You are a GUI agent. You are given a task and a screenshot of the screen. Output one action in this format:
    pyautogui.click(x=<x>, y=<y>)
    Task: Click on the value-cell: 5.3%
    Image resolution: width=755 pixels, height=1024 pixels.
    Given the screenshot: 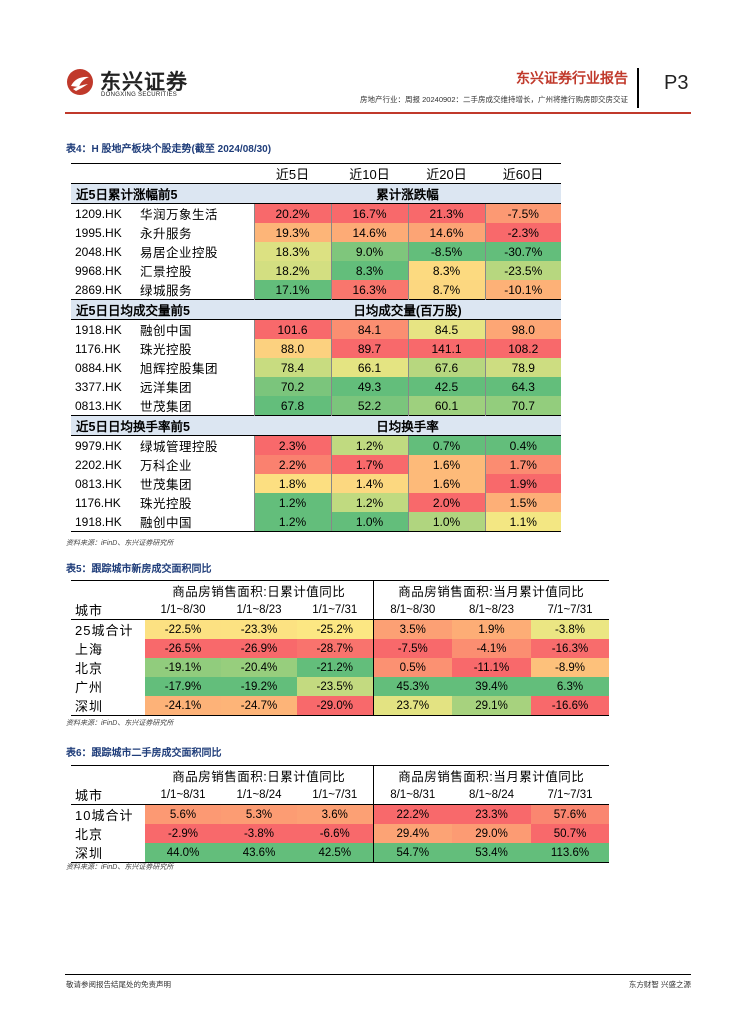 What is the action you would take?
    pyautogui.click(x=259, y=814)
    